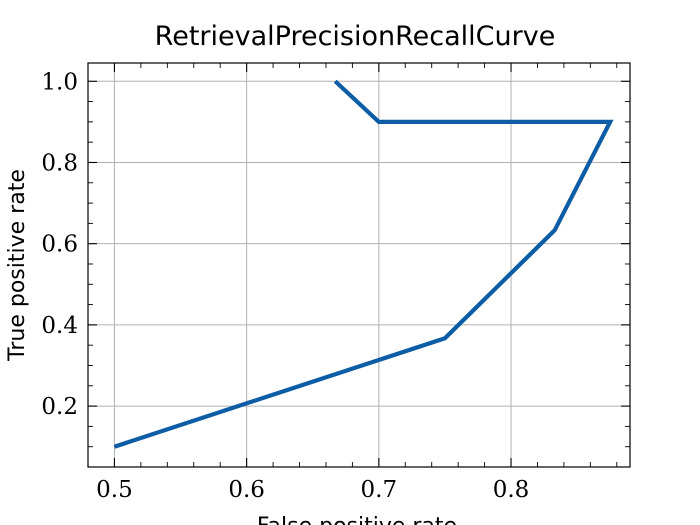 This screenshot has width=700, height=525. I want to click on y-tick-label: 1.0, so click(59, 82).